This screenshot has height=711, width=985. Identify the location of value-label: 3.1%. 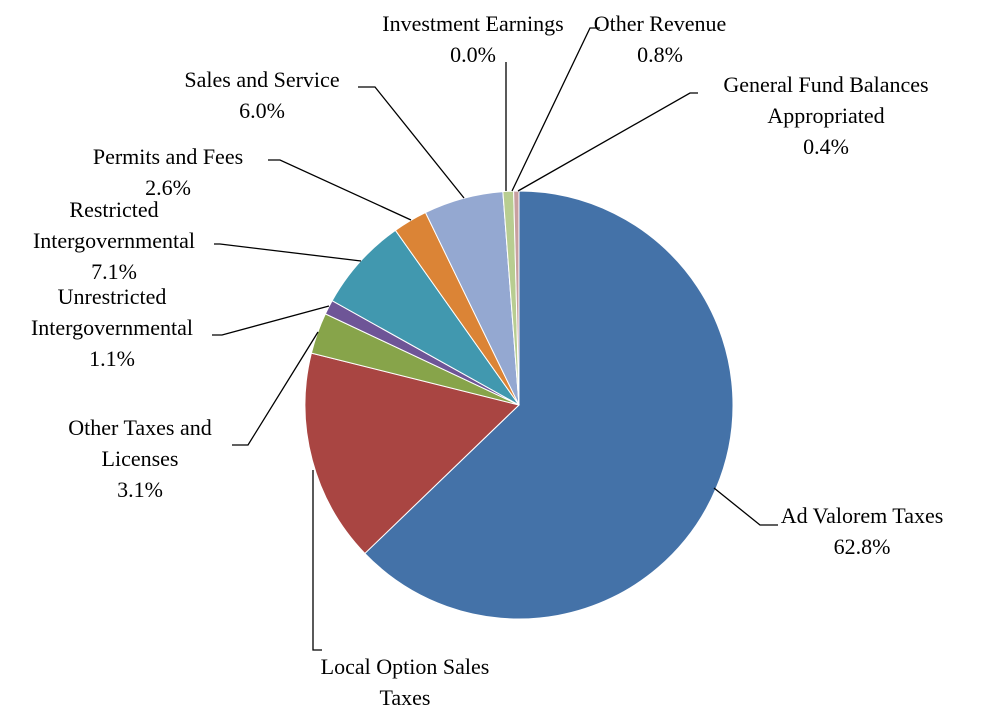
(140, 489).